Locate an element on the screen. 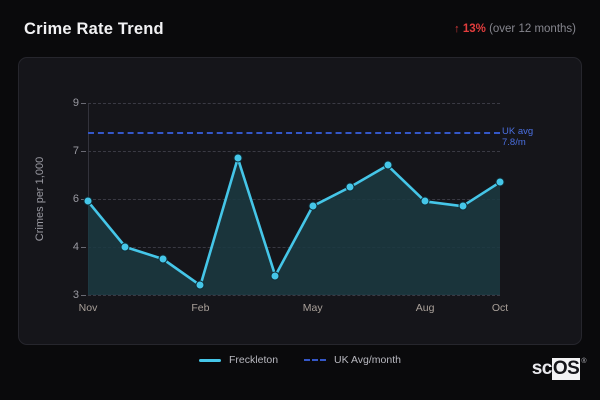  trend-delta-badge: ↑ 13% (over 12 months) is located at coordinates (515, 29).